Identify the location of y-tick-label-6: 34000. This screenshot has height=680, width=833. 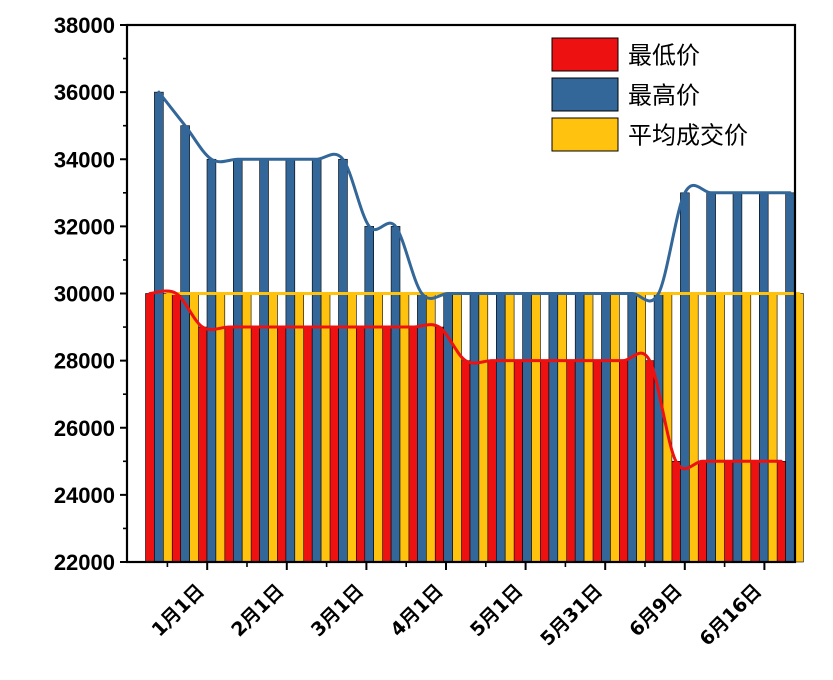
(84, 159).